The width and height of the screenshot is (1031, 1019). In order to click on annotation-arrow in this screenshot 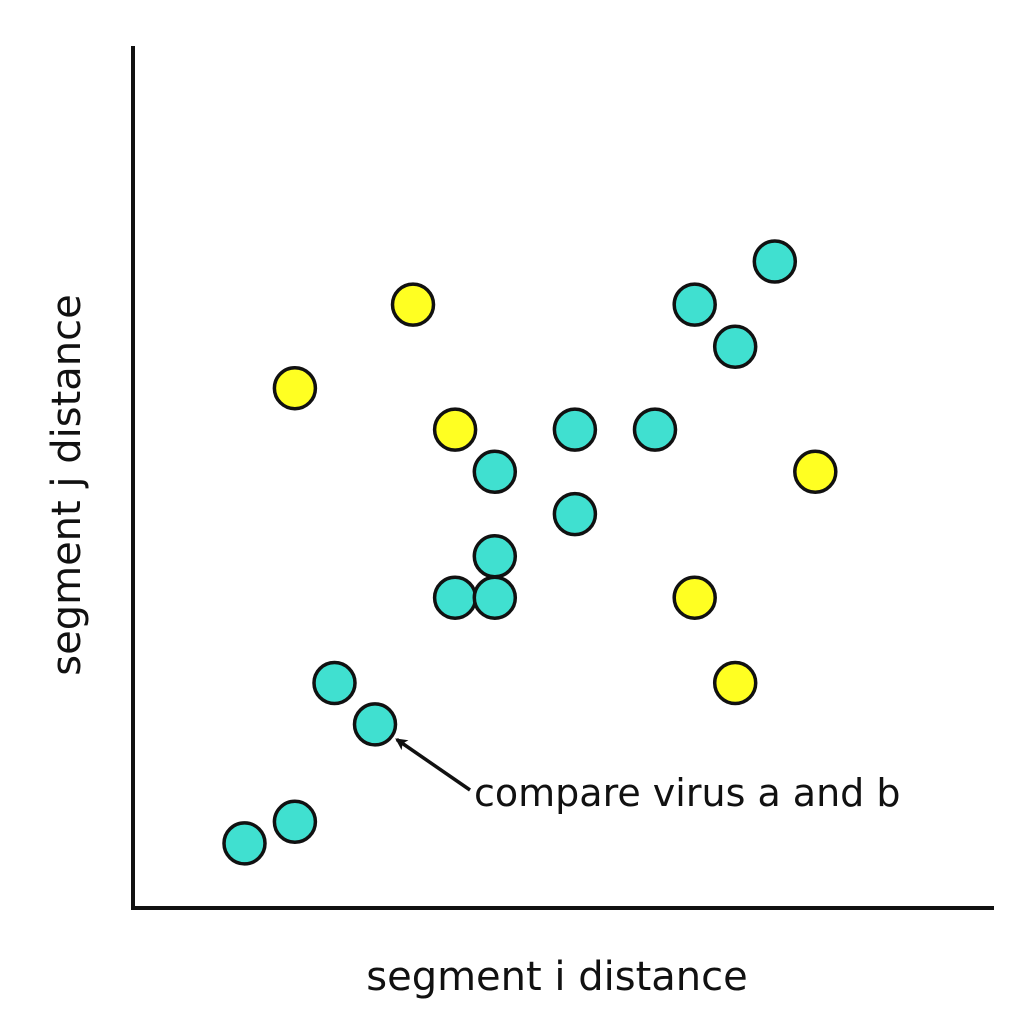, I will do `click(433, 765)`.